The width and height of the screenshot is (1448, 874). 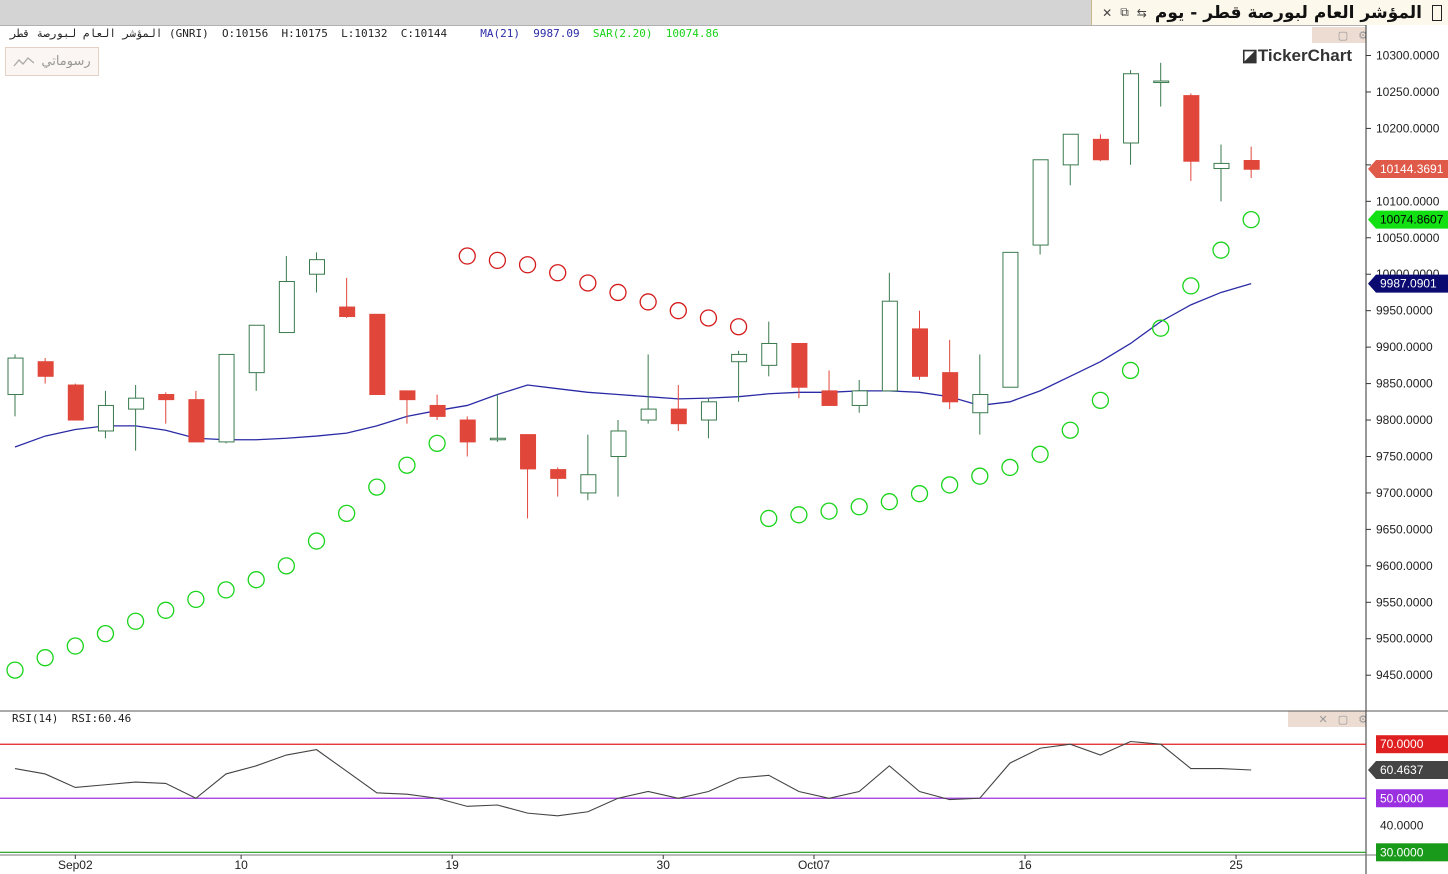 What do you see at coordinates (556, 33) in the screenshot?
I see `ma-value: 9987.09` at bounding box center [556, 33].